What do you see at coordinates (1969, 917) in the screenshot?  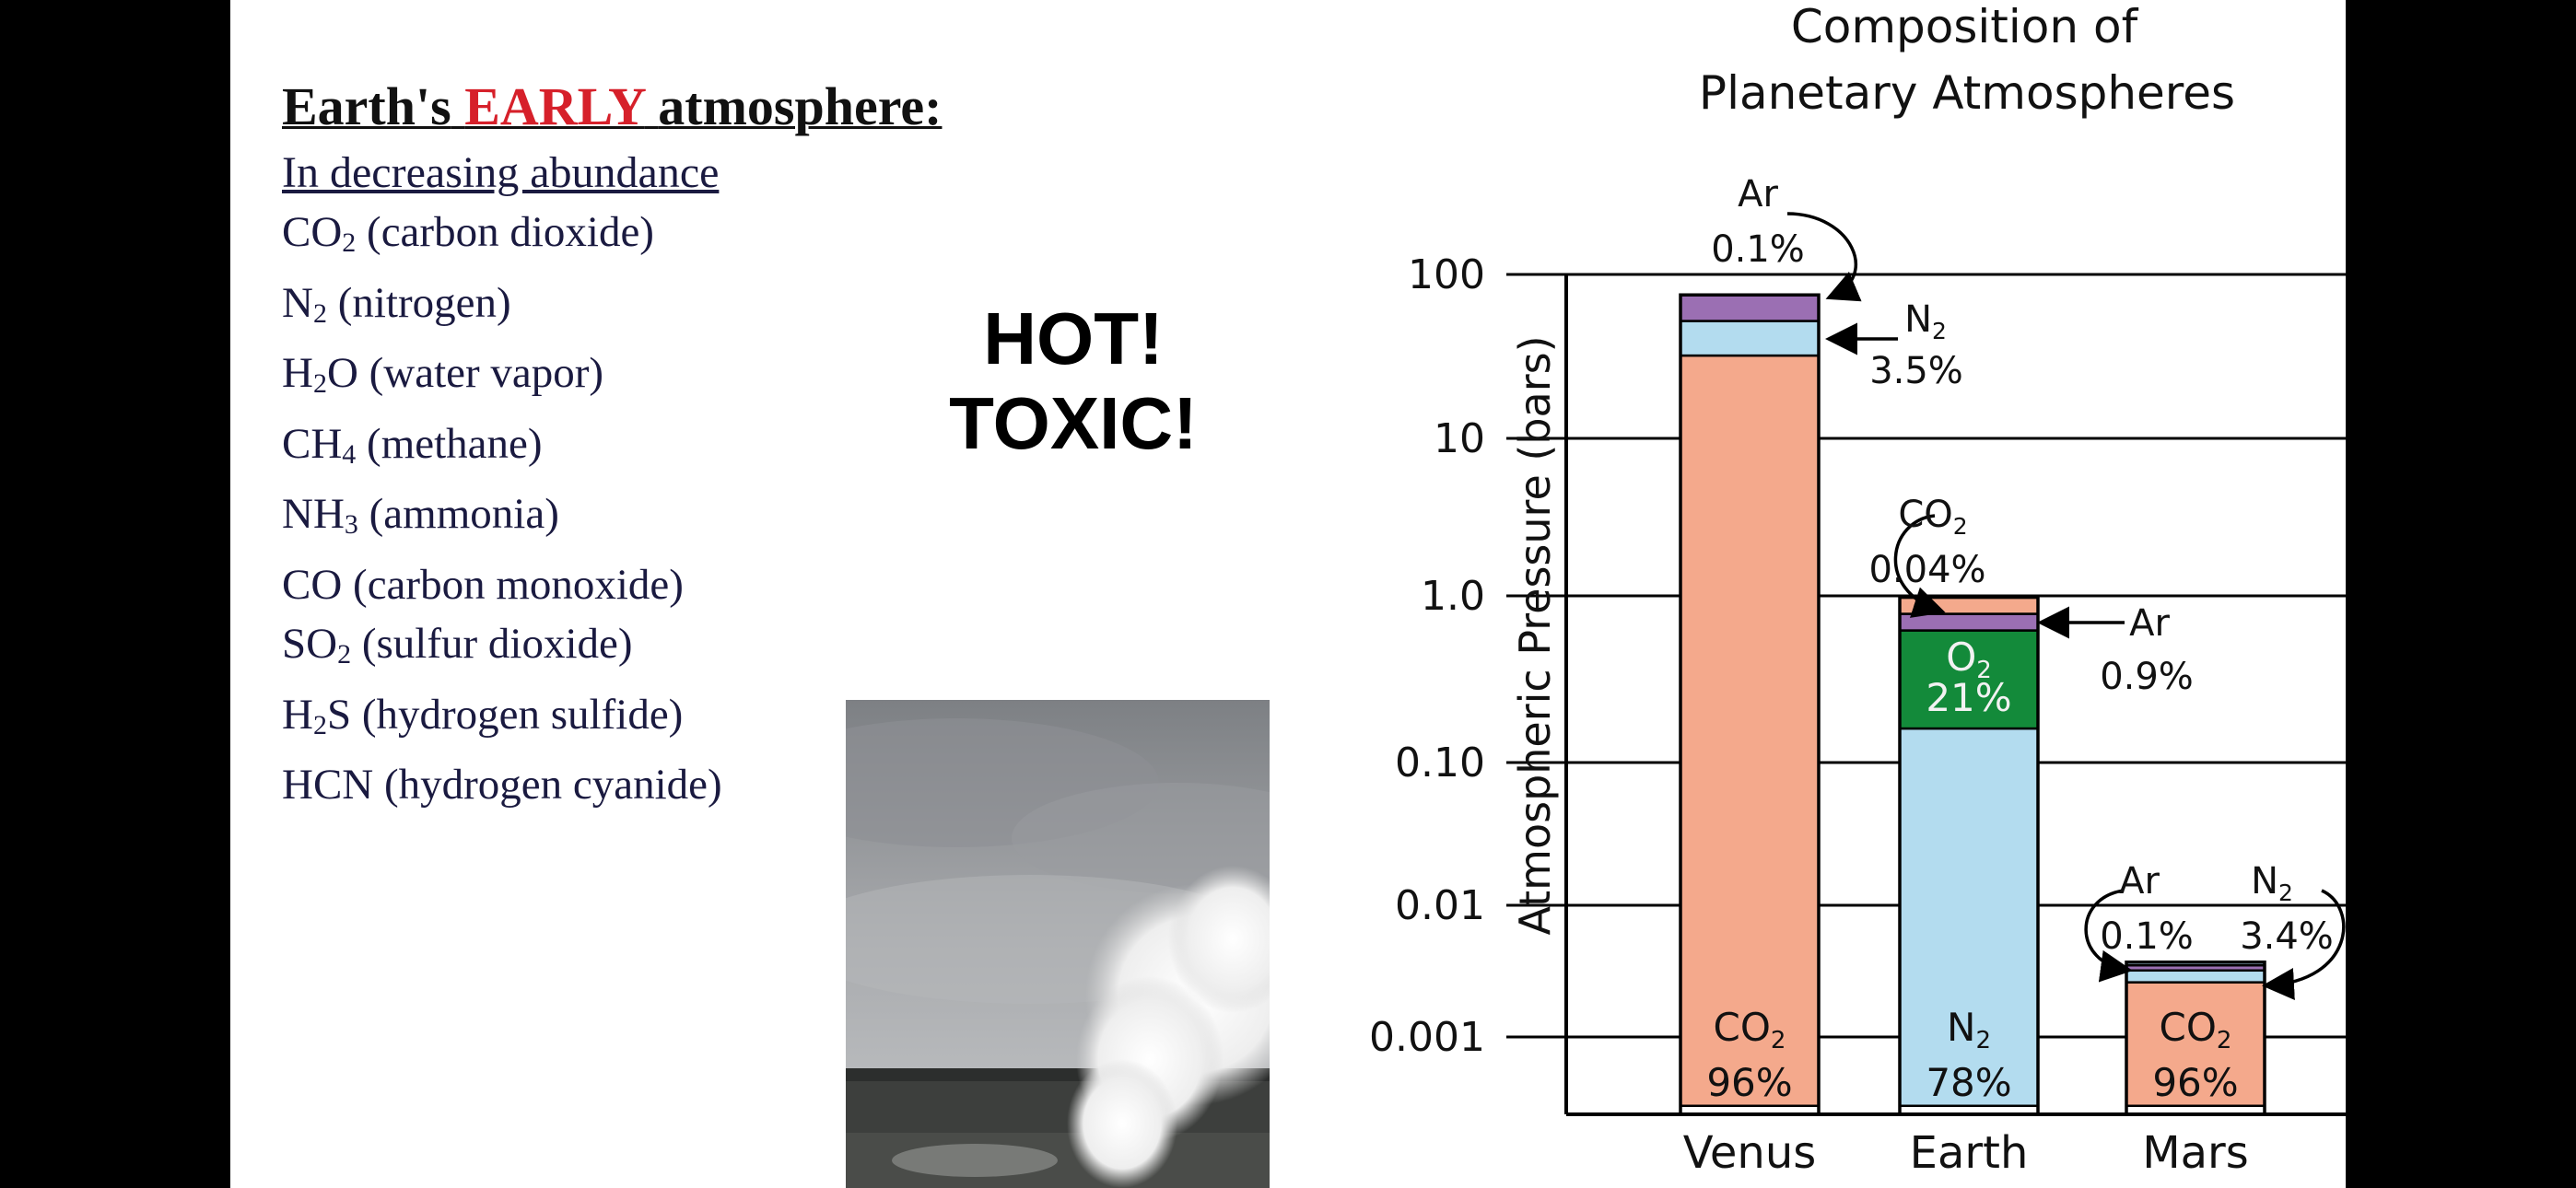 I see `bar-segment-earth-n2` at bounding box center [1969, 917].